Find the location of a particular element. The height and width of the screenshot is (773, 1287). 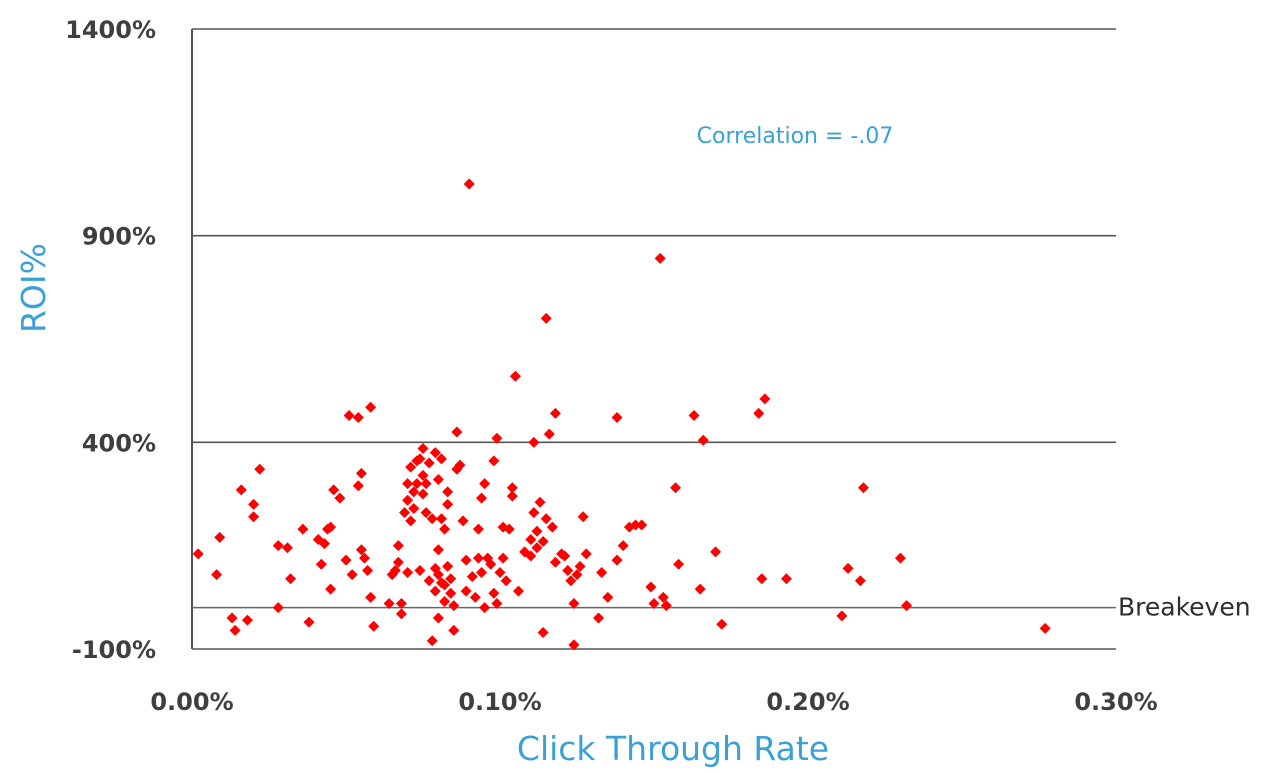

y-tick-label: 1400% is located at coordinates (110, 30).